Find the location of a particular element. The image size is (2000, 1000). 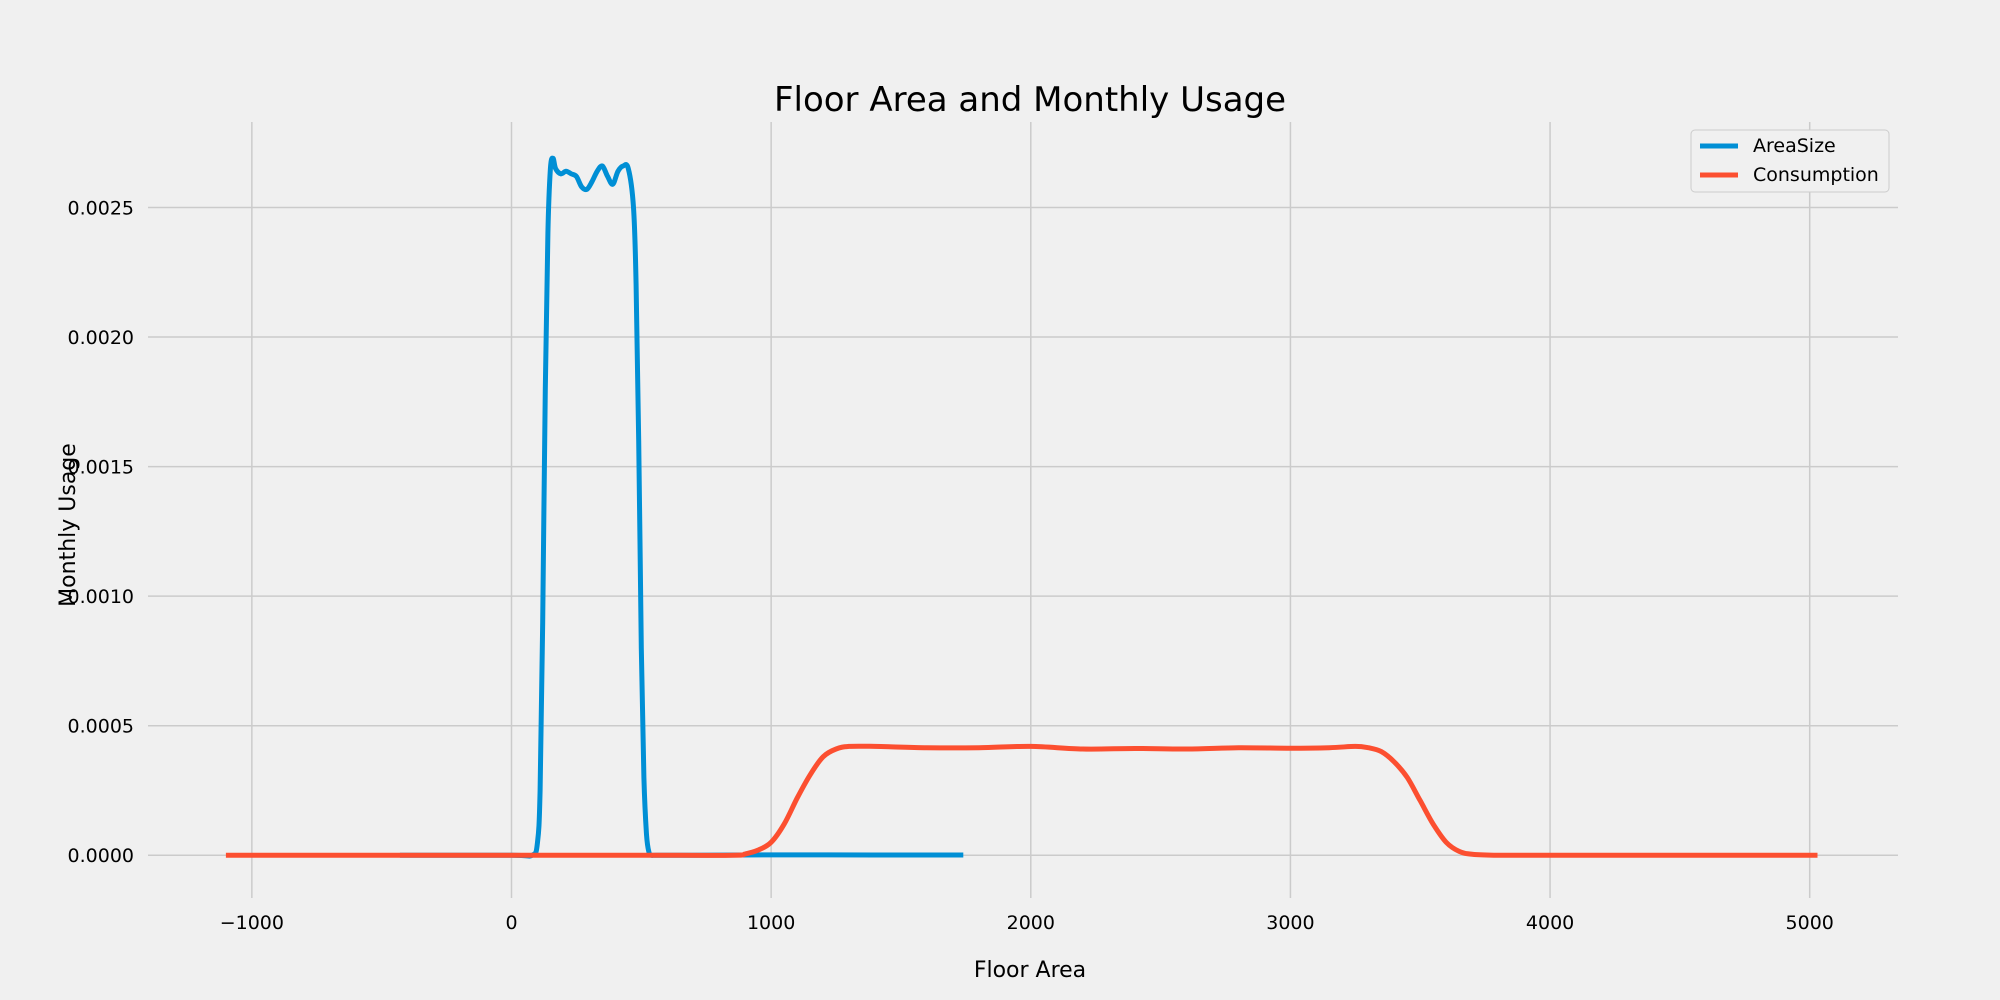

y-tick-label: 0.0010 is located at coordinates (101, 597).